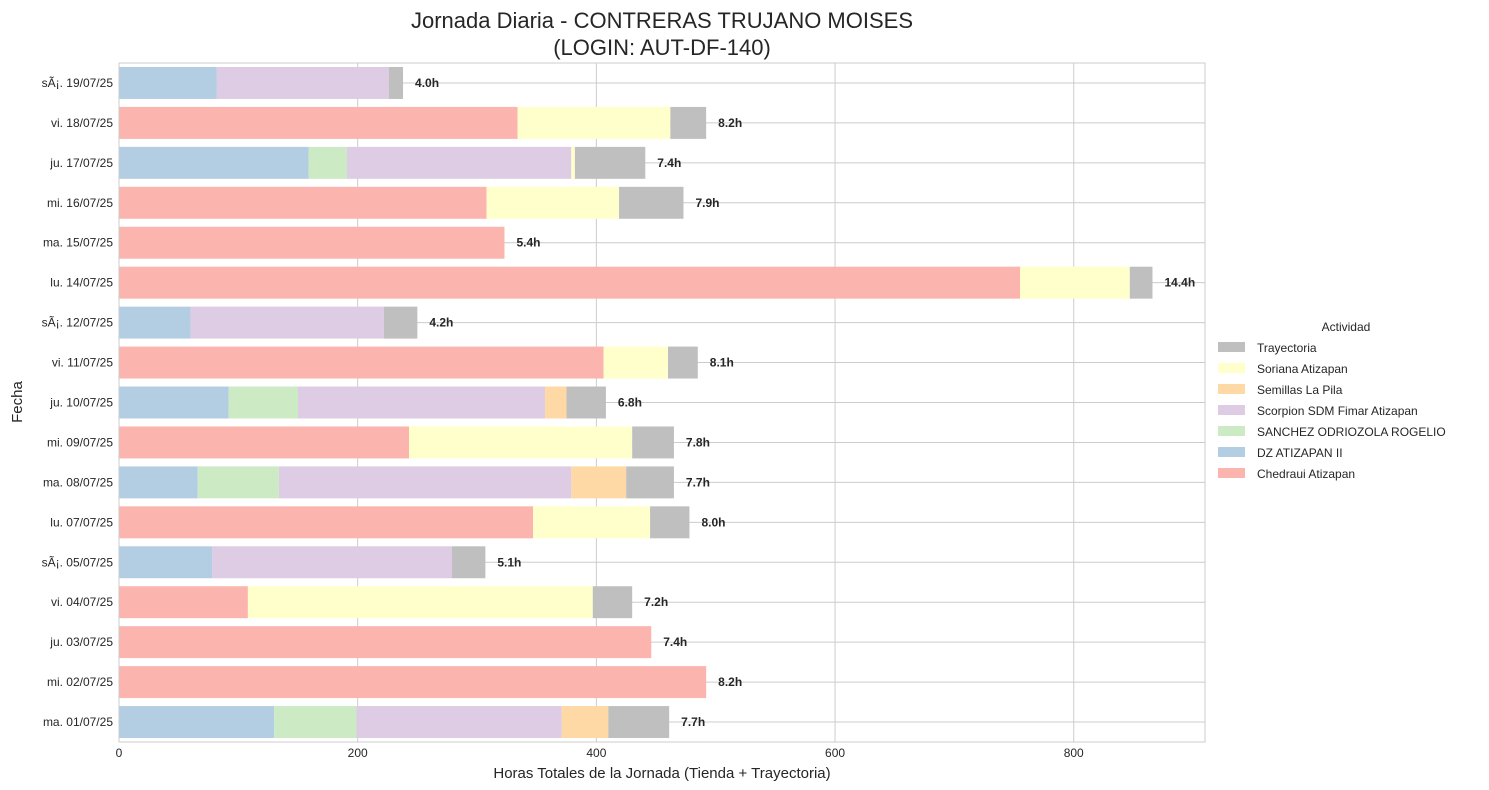  Describe the element at coordinates (1231, 368) in the screenshot. I see `legend-swatch-soriana-atizapan` at that location.